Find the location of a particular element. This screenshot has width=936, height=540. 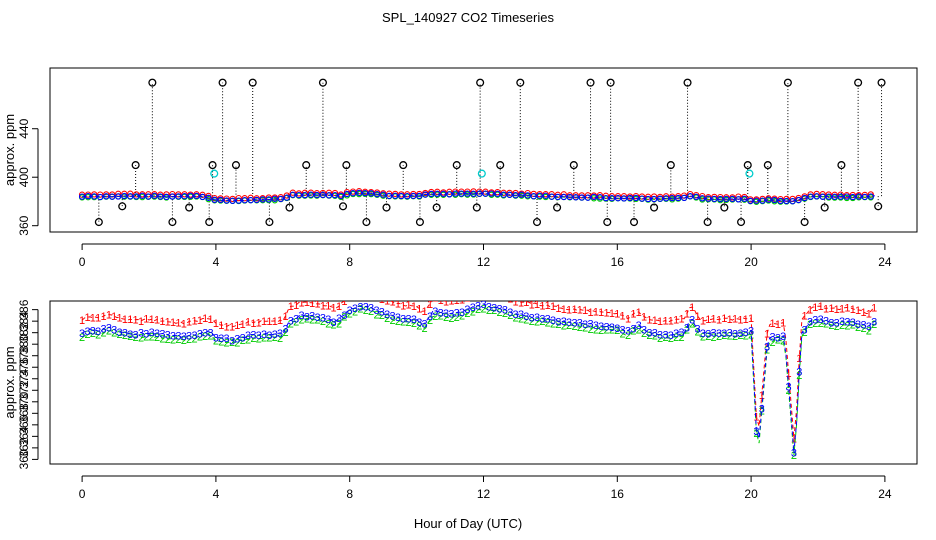

series-3-line is located at coordinates (478, 197).